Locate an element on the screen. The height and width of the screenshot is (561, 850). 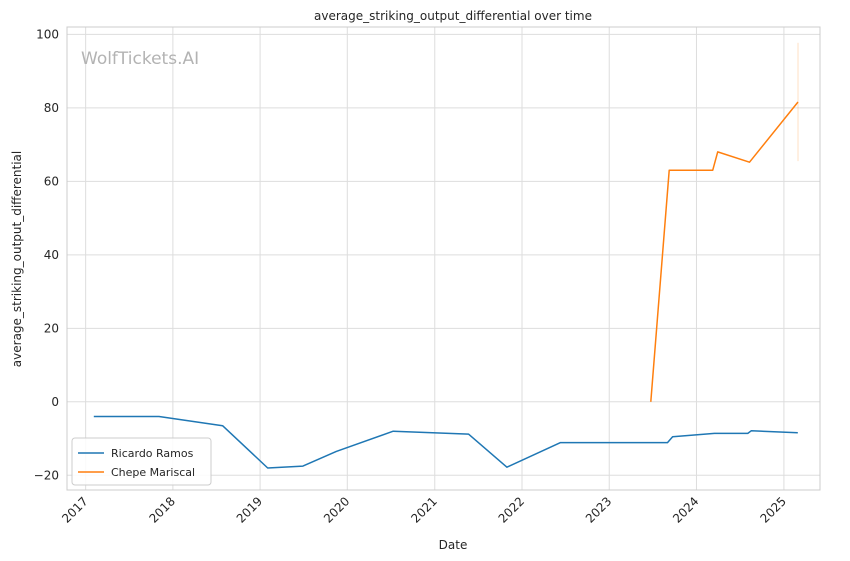
y-tick-labels: −20 0 20 40 60 80 100 is located at coordinates (46, 254).